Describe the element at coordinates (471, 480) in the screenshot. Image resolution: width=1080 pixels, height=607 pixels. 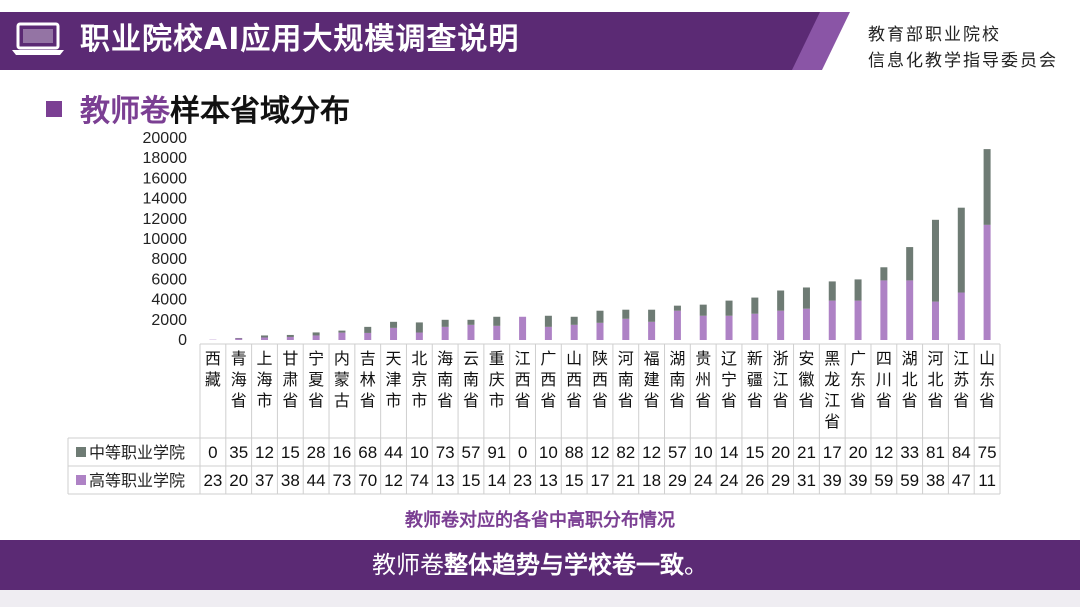
I see `data-table-value: 15` at that location.